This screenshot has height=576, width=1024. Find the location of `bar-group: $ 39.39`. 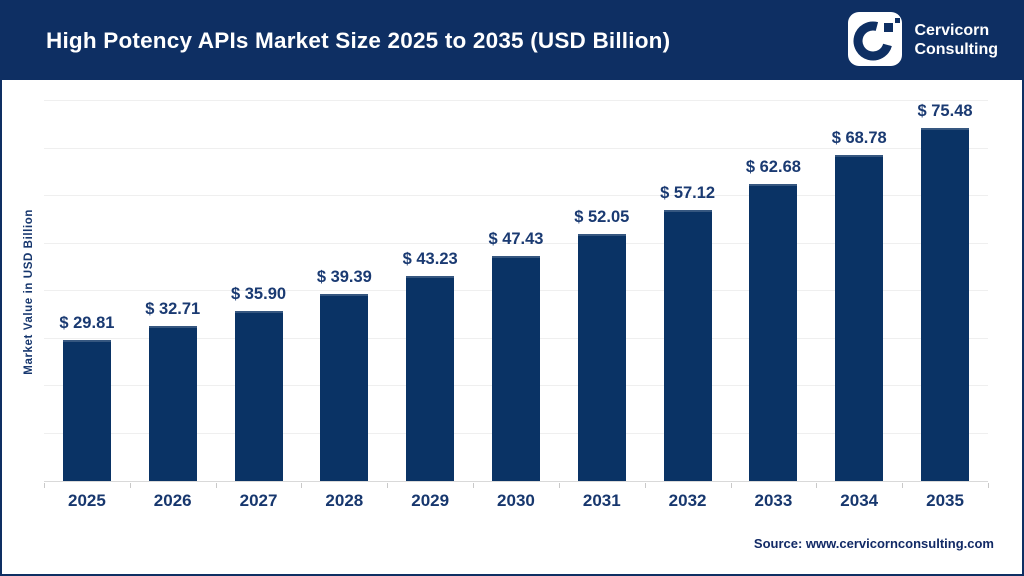

bar-group: $ 39.39 is located at coordinates (344, 291).